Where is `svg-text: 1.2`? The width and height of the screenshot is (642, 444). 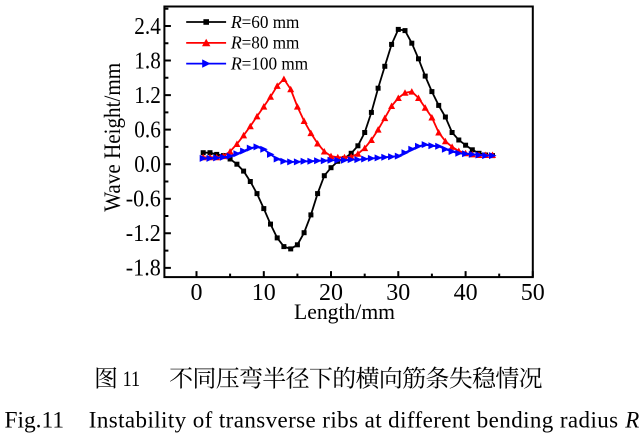
svg-text: 1.2 is located at coordinates (147, 96).